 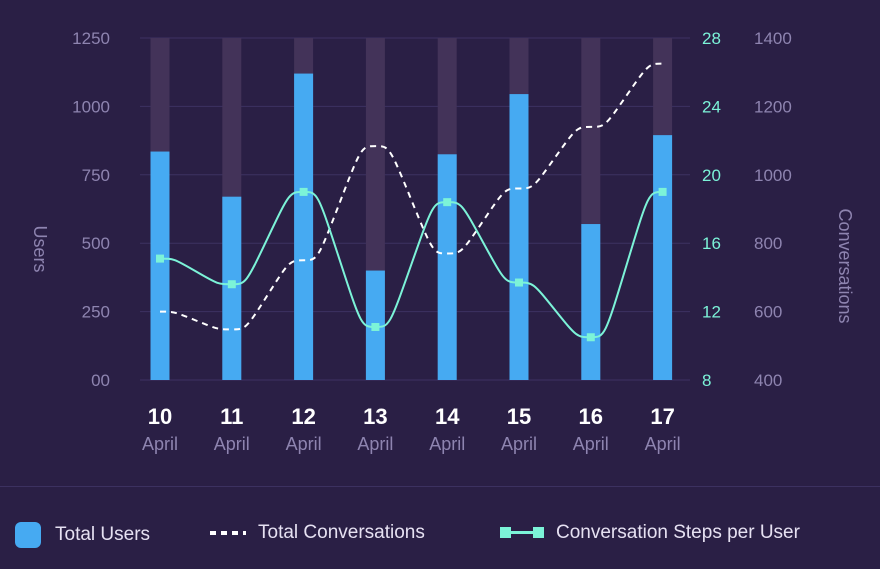 What do you see at coordinates (768, 380) in the screenshot?
I see `right-outer-tick-label: 400` at bounding box center [768, 380].